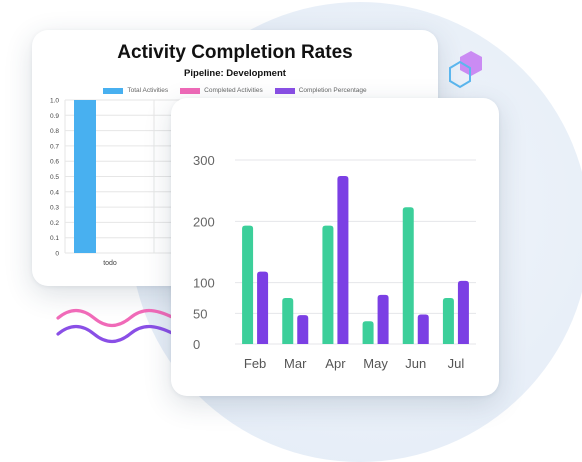 This screenshot has width=582, height=462. I want to click on purple-hexagon, so click(471, 63).